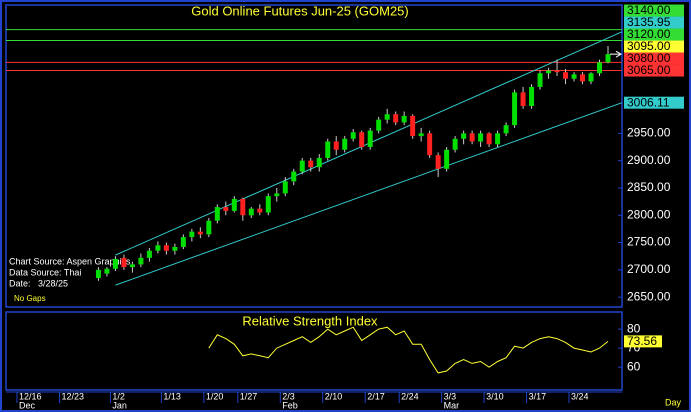 The height and width of the screenshot is (412, 691). Describe the element at coordinates (30, 298) in the screenshot. I see `gap-note: No Gaps` at that location.